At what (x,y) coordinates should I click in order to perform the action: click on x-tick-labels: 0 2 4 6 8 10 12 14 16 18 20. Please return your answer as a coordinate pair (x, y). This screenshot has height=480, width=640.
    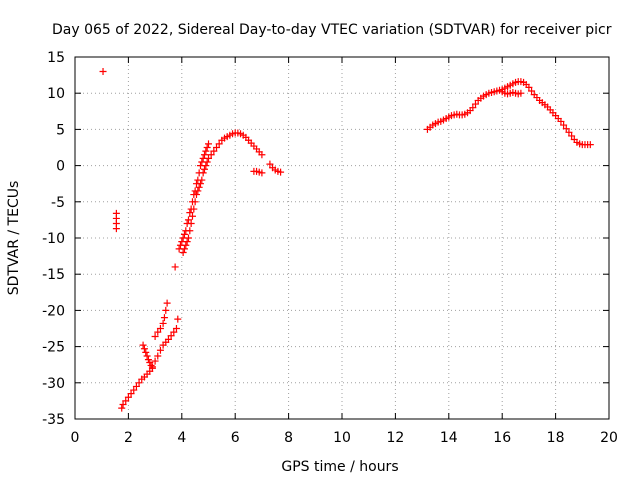
    Looking at the image, I should click on (344, 438).